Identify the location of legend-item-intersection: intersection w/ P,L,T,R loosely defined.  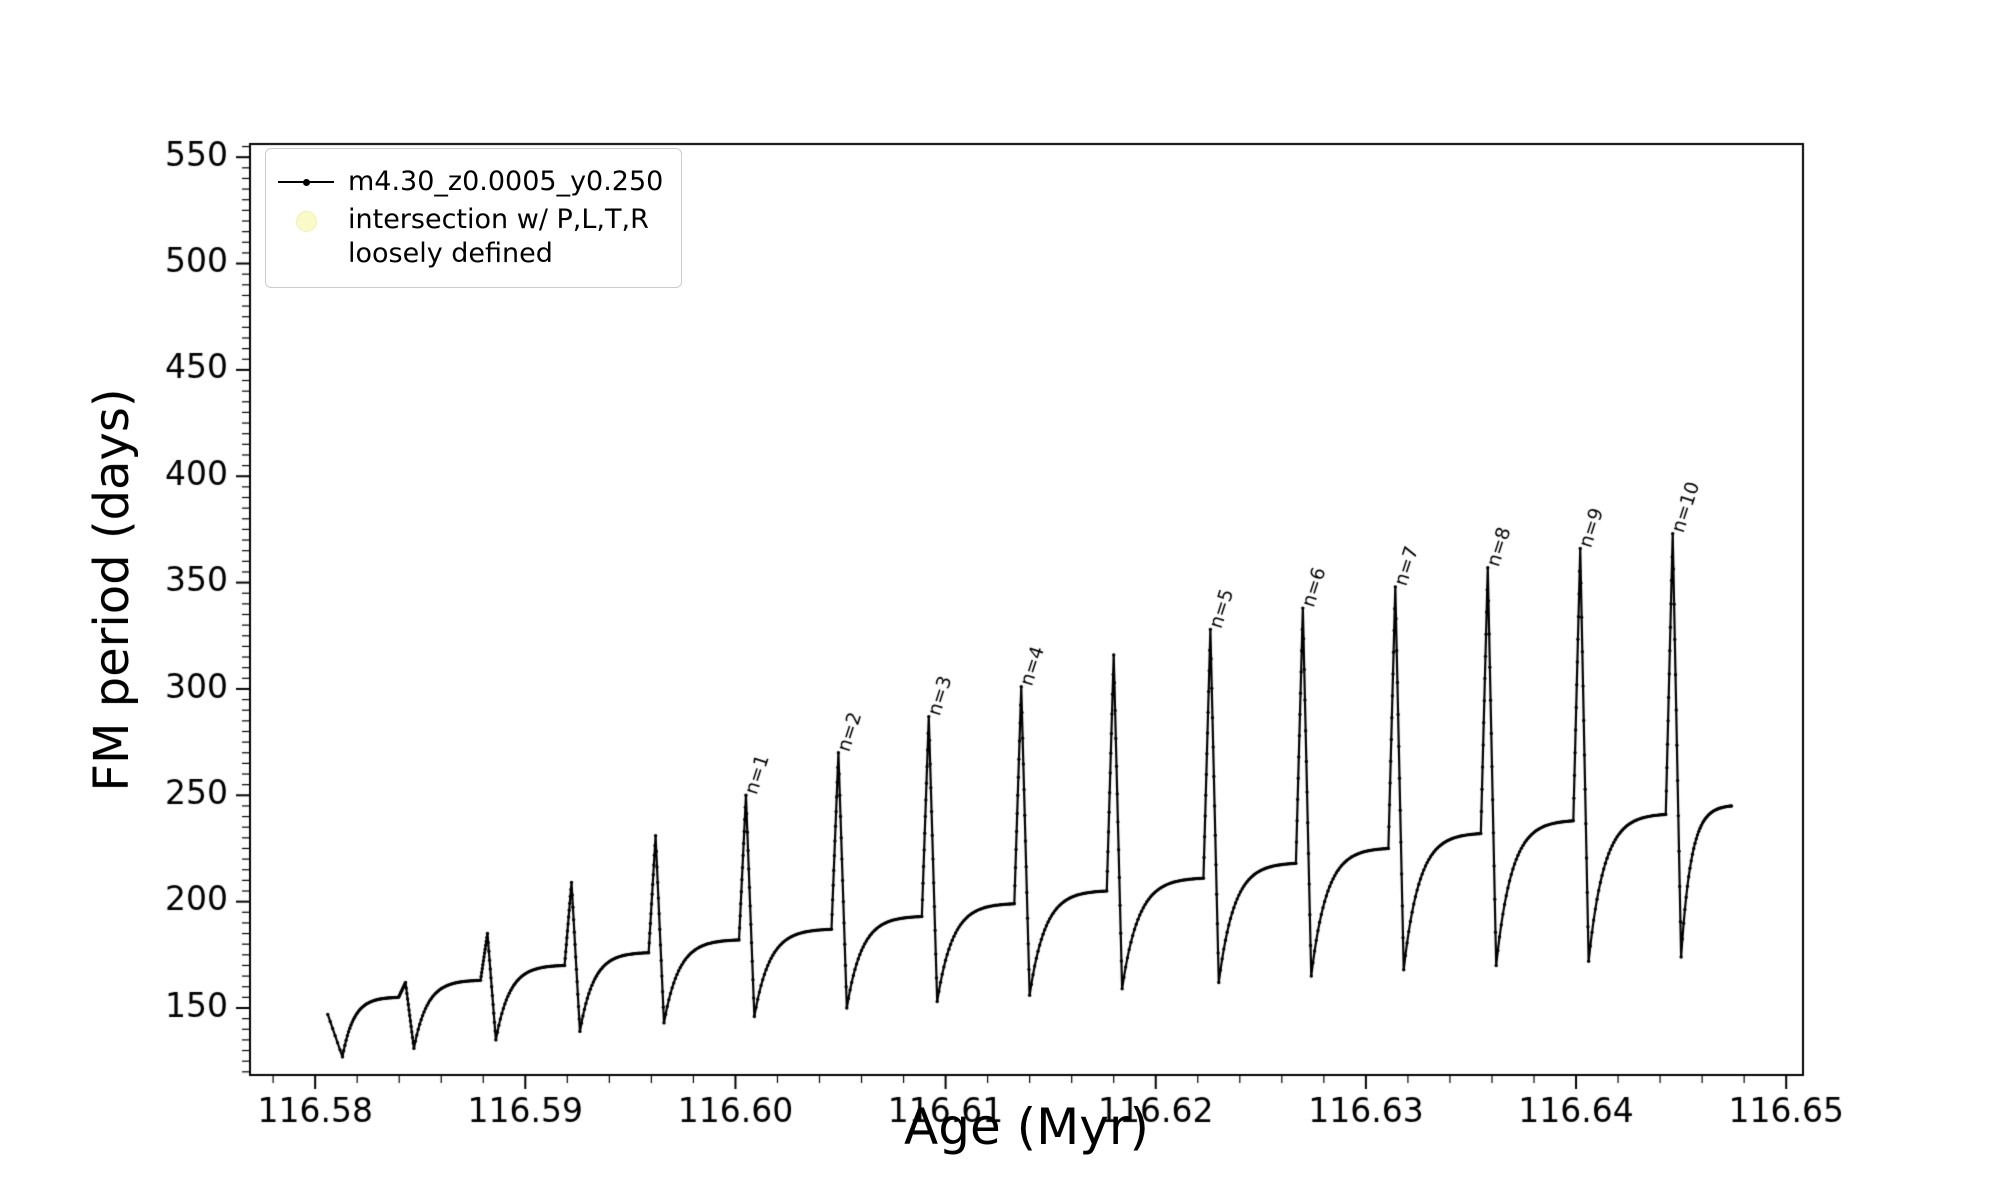
(470, 237).